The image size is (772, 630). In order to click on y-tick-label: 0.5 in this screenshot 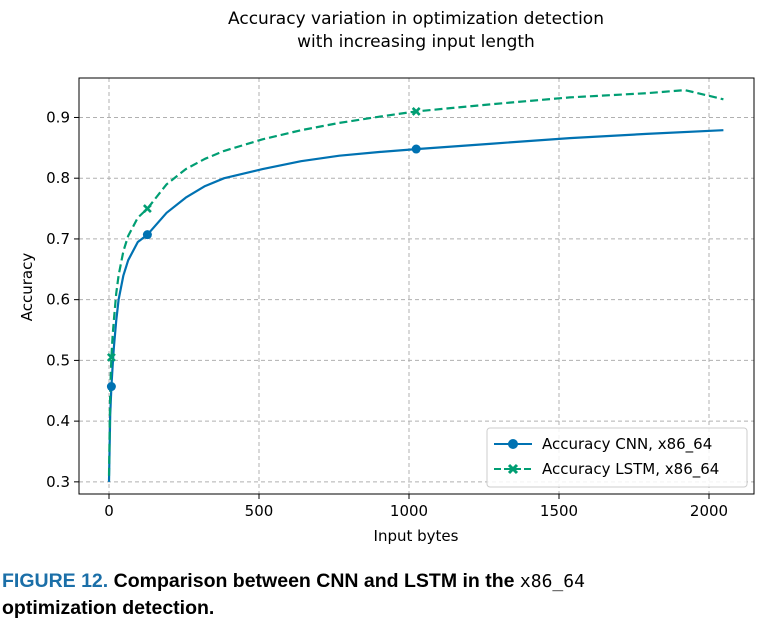, I will do `click(58, 360)`.